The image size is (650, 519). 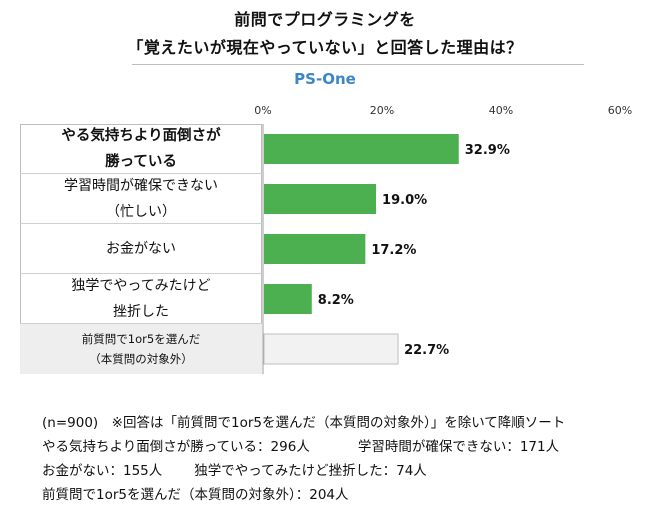 What do you see at coordinates (141, 311) in the screenshot?
I see `category-label-line: 挫折した` at bounding box center [141, 311].